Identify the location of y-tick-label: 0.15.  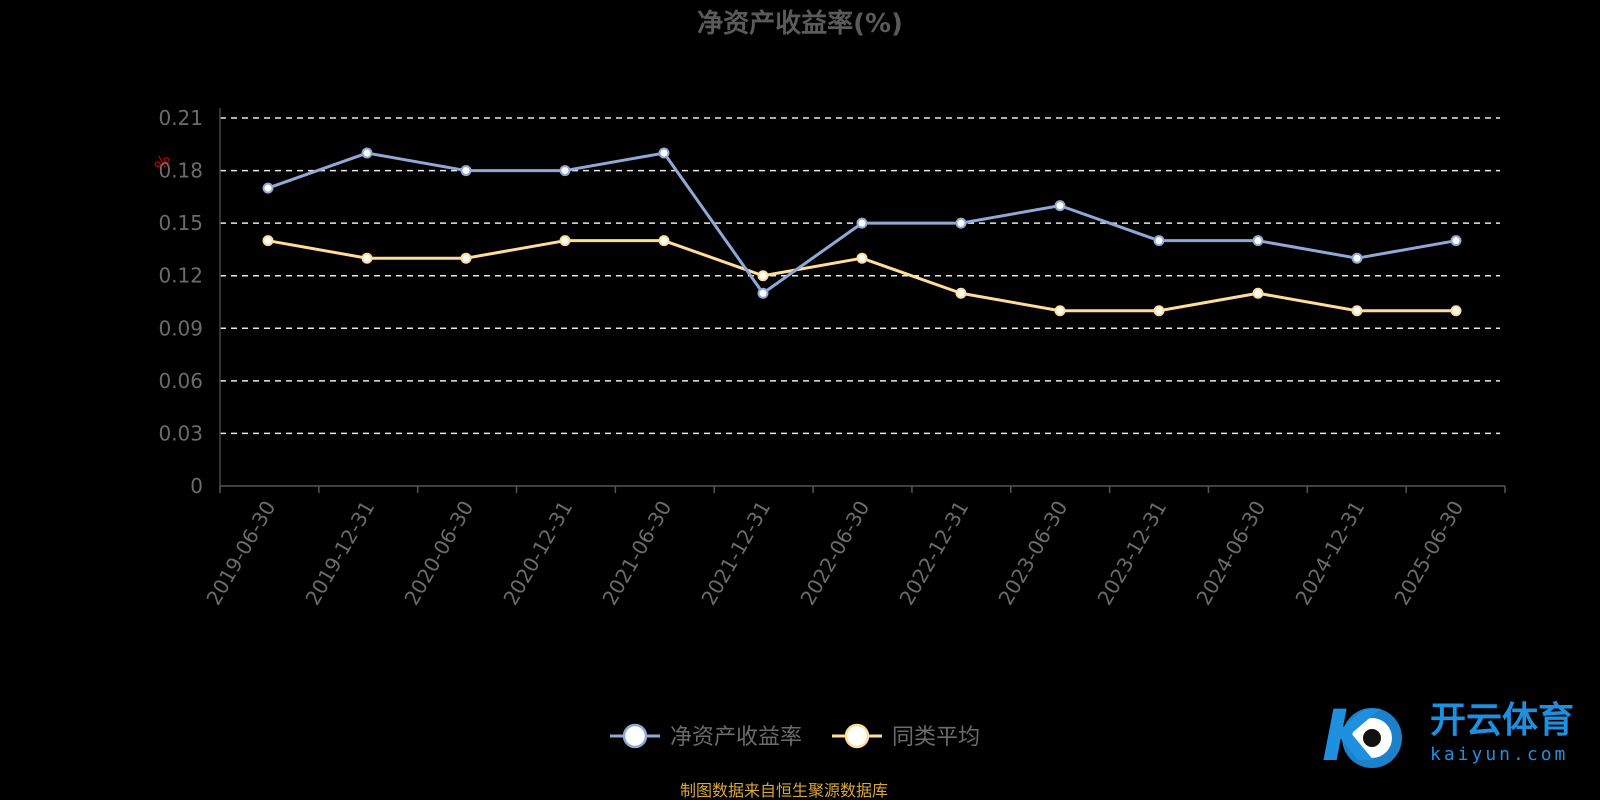
(180, 223).